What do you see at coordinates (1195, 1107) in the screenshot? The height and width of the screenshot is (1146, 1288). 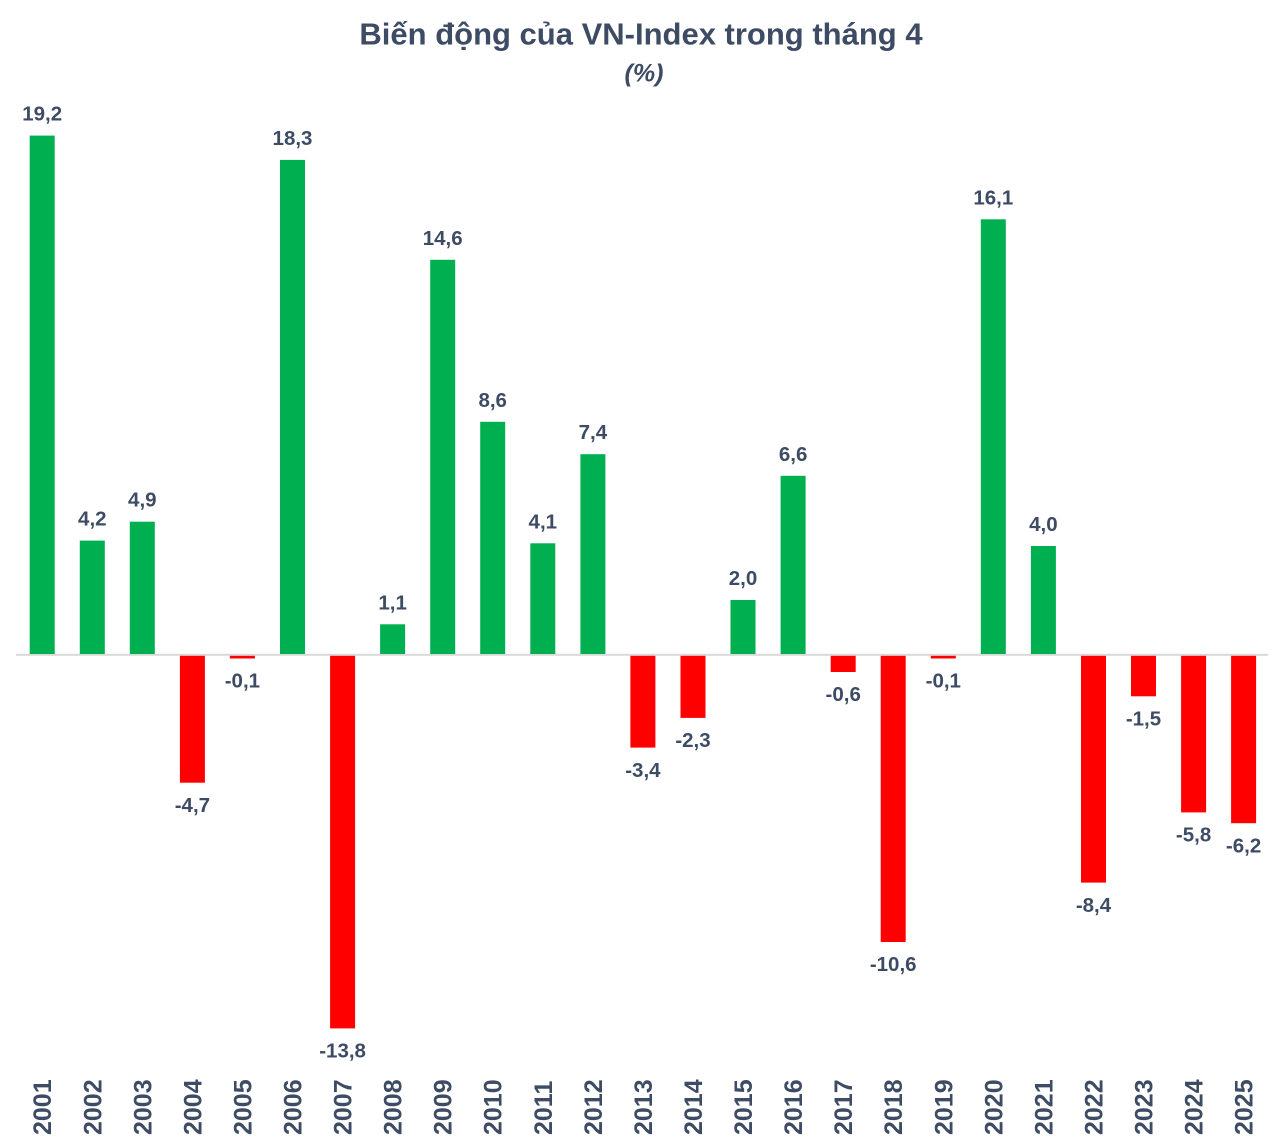 I see `svg-text: 2024` at bounding box center [1195, 1107].